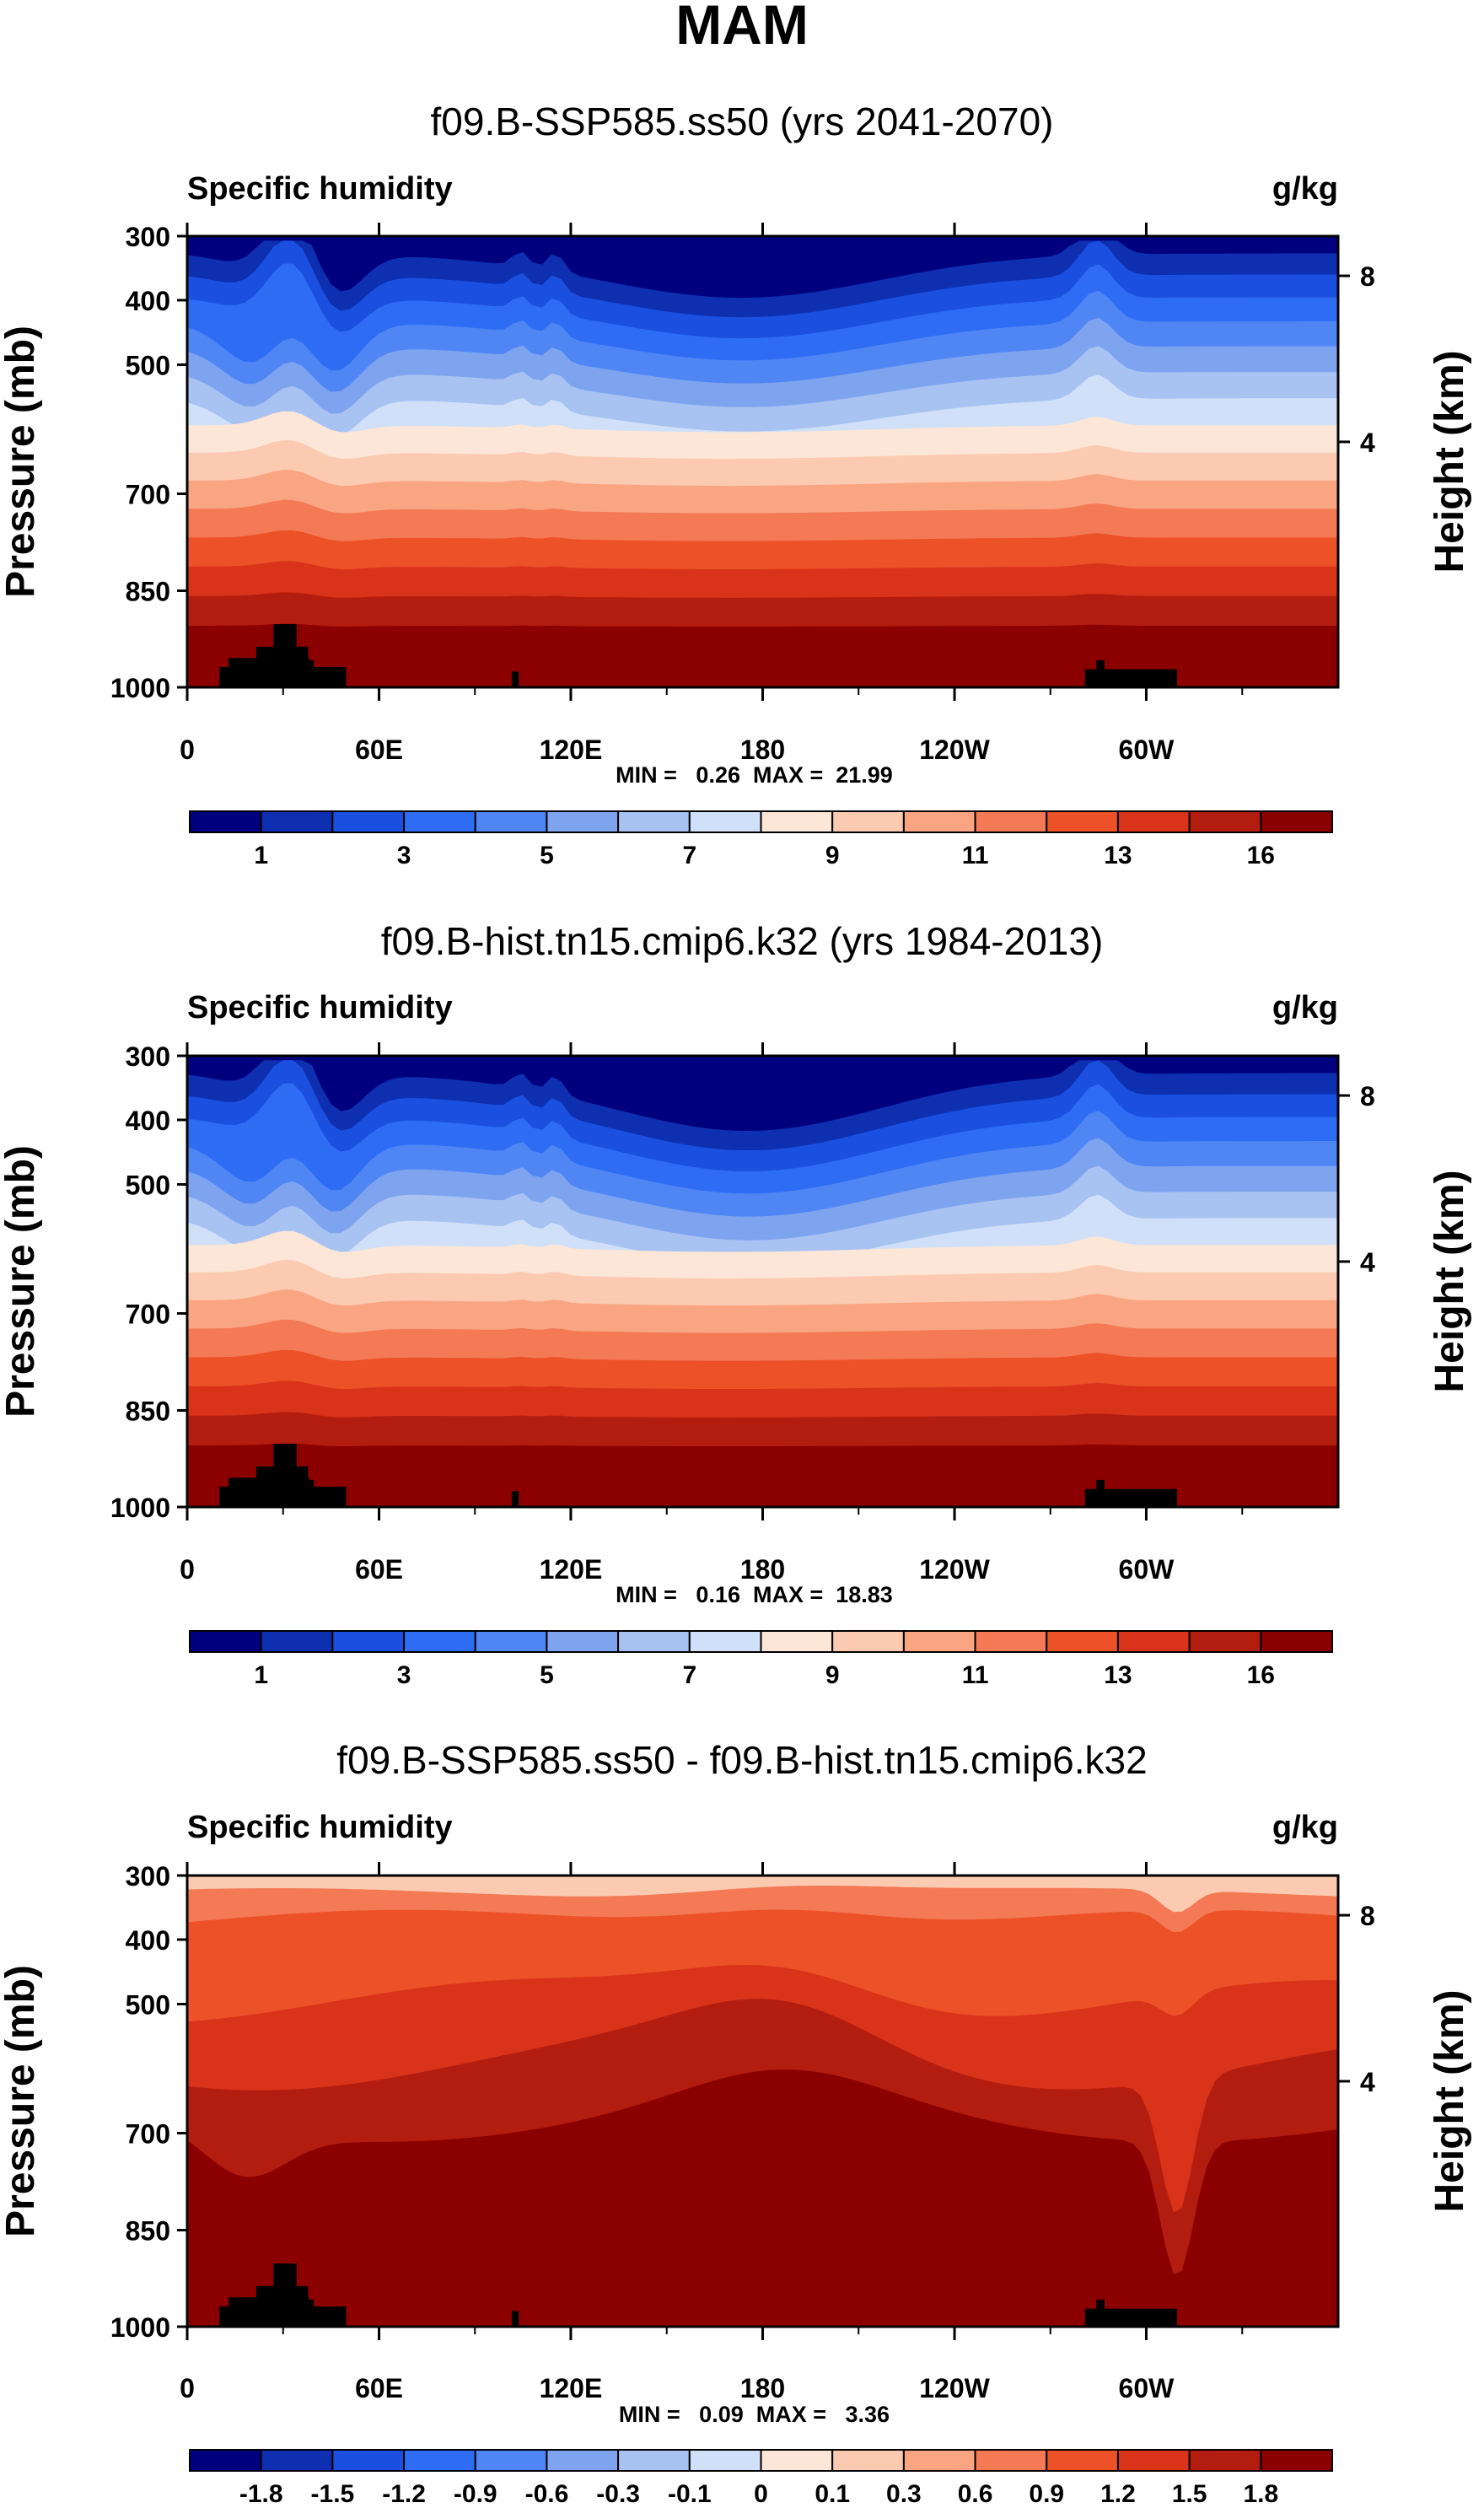 This screenshot has width=1484, height=2508. Describe the element at coordinates (261, 2494) in the screenshot. I see `colorbar-label: -1.8` at that location.